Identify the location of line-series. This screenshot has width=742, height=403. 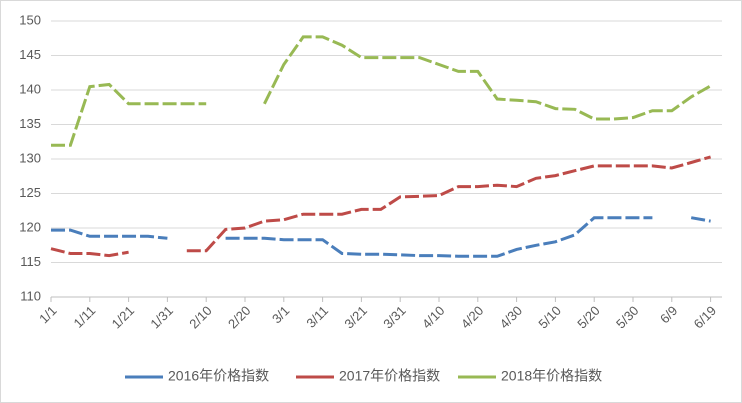
(381, 237).